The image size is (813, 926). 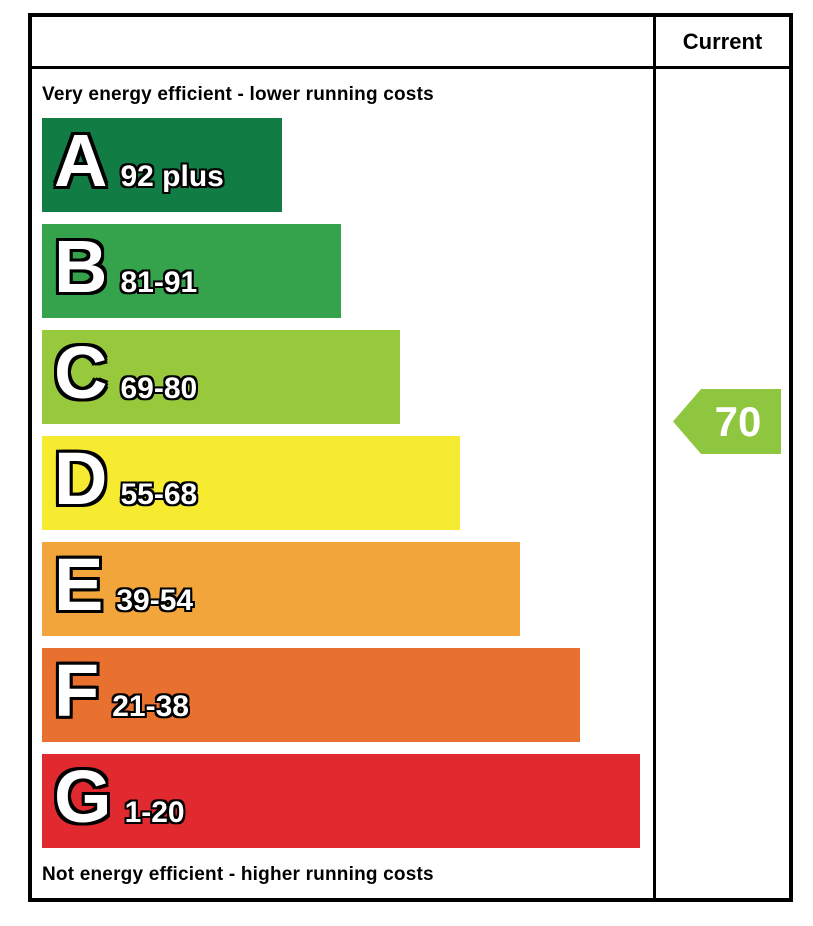 I want to click on current-rating-arrow: 70, so click(x=727, y=421).